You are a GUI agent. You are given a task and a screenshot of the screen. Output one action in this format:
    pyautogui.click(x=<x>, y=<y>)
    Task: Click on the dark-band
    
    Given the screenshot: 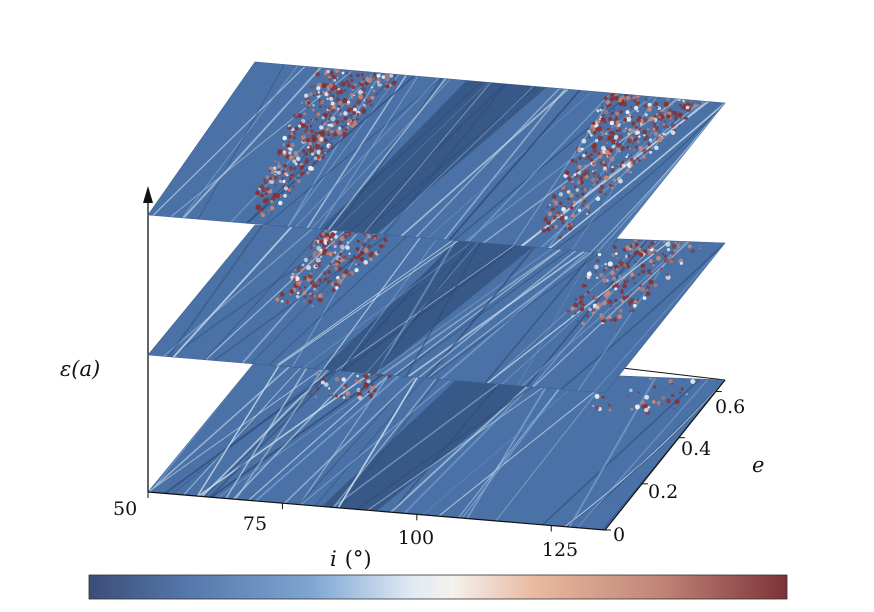 What is the action you would take?
    pyautogui.click(x=434, y=440)
    